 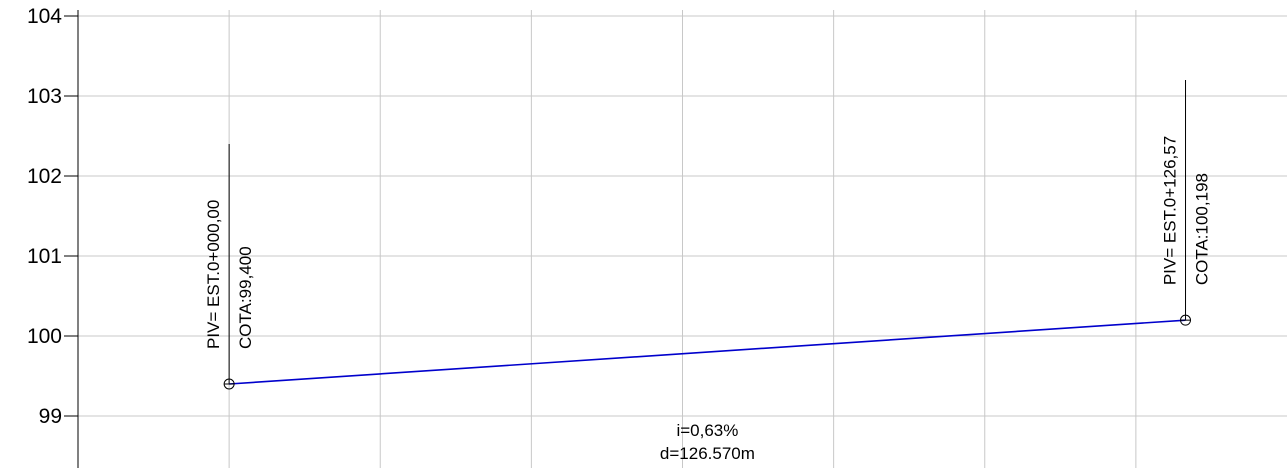 I want to click on y-tick-label: 104, so click(x=44, y=16).